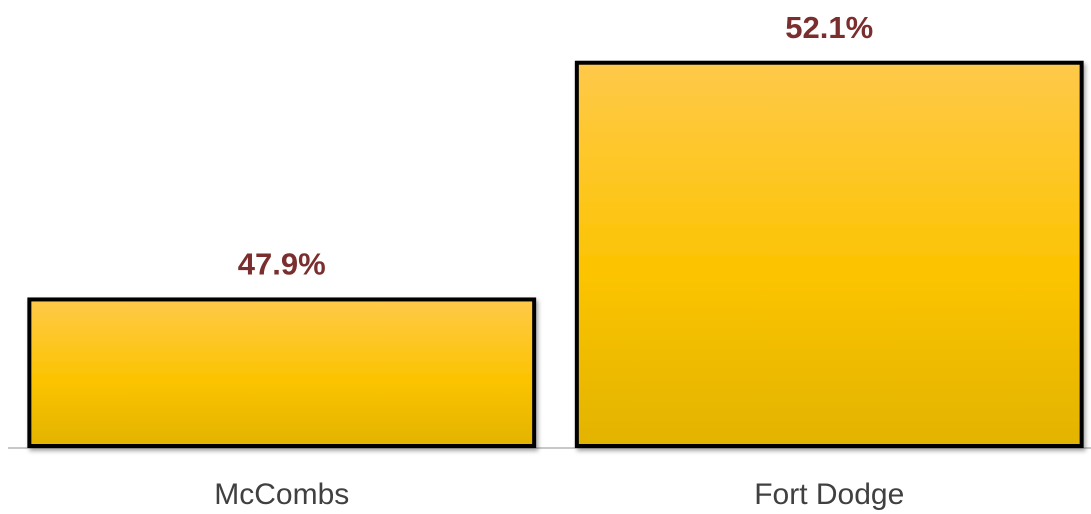  Describe the element at coordinates (282, 264) in the screenshot. I see `data-label: 47.9%` at that location.